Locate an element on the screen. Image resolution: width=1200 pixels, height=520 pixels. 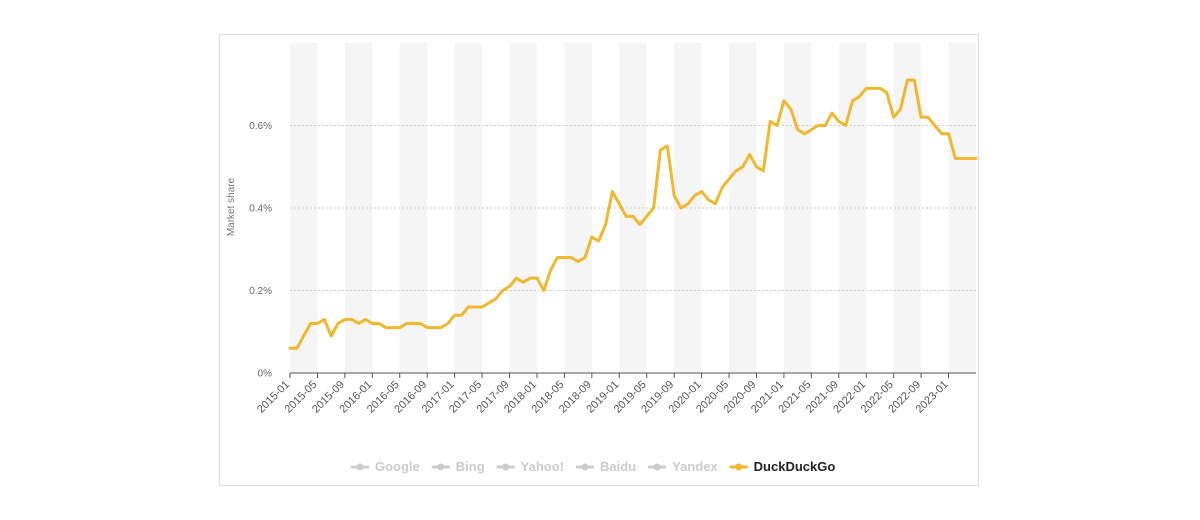
legend-label: DuckDuckGo is located at coordinates (795, 466).